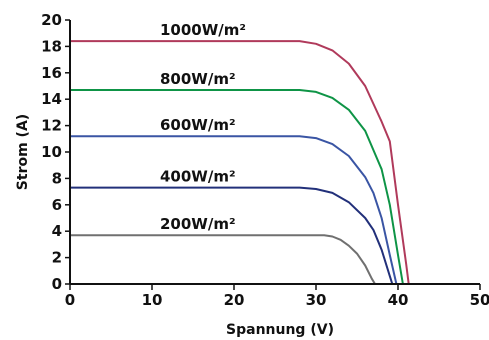 This screenshot has width=489, height=340. Describe the element at coordinates (57, 205) in the screenshot. I see `y-tick-label-3: 6` at that location.